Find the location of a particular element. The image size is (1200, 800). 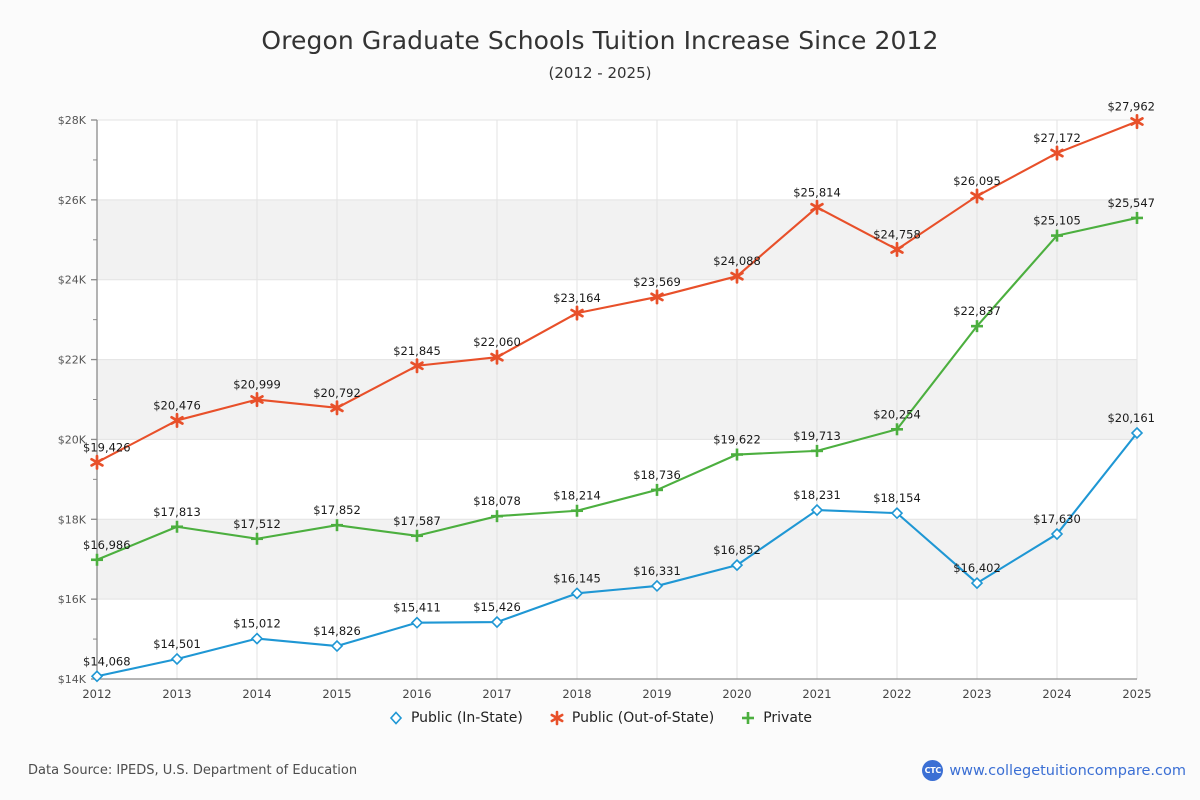

x-axis-label: 2015 is located at coordinates (336, 694).